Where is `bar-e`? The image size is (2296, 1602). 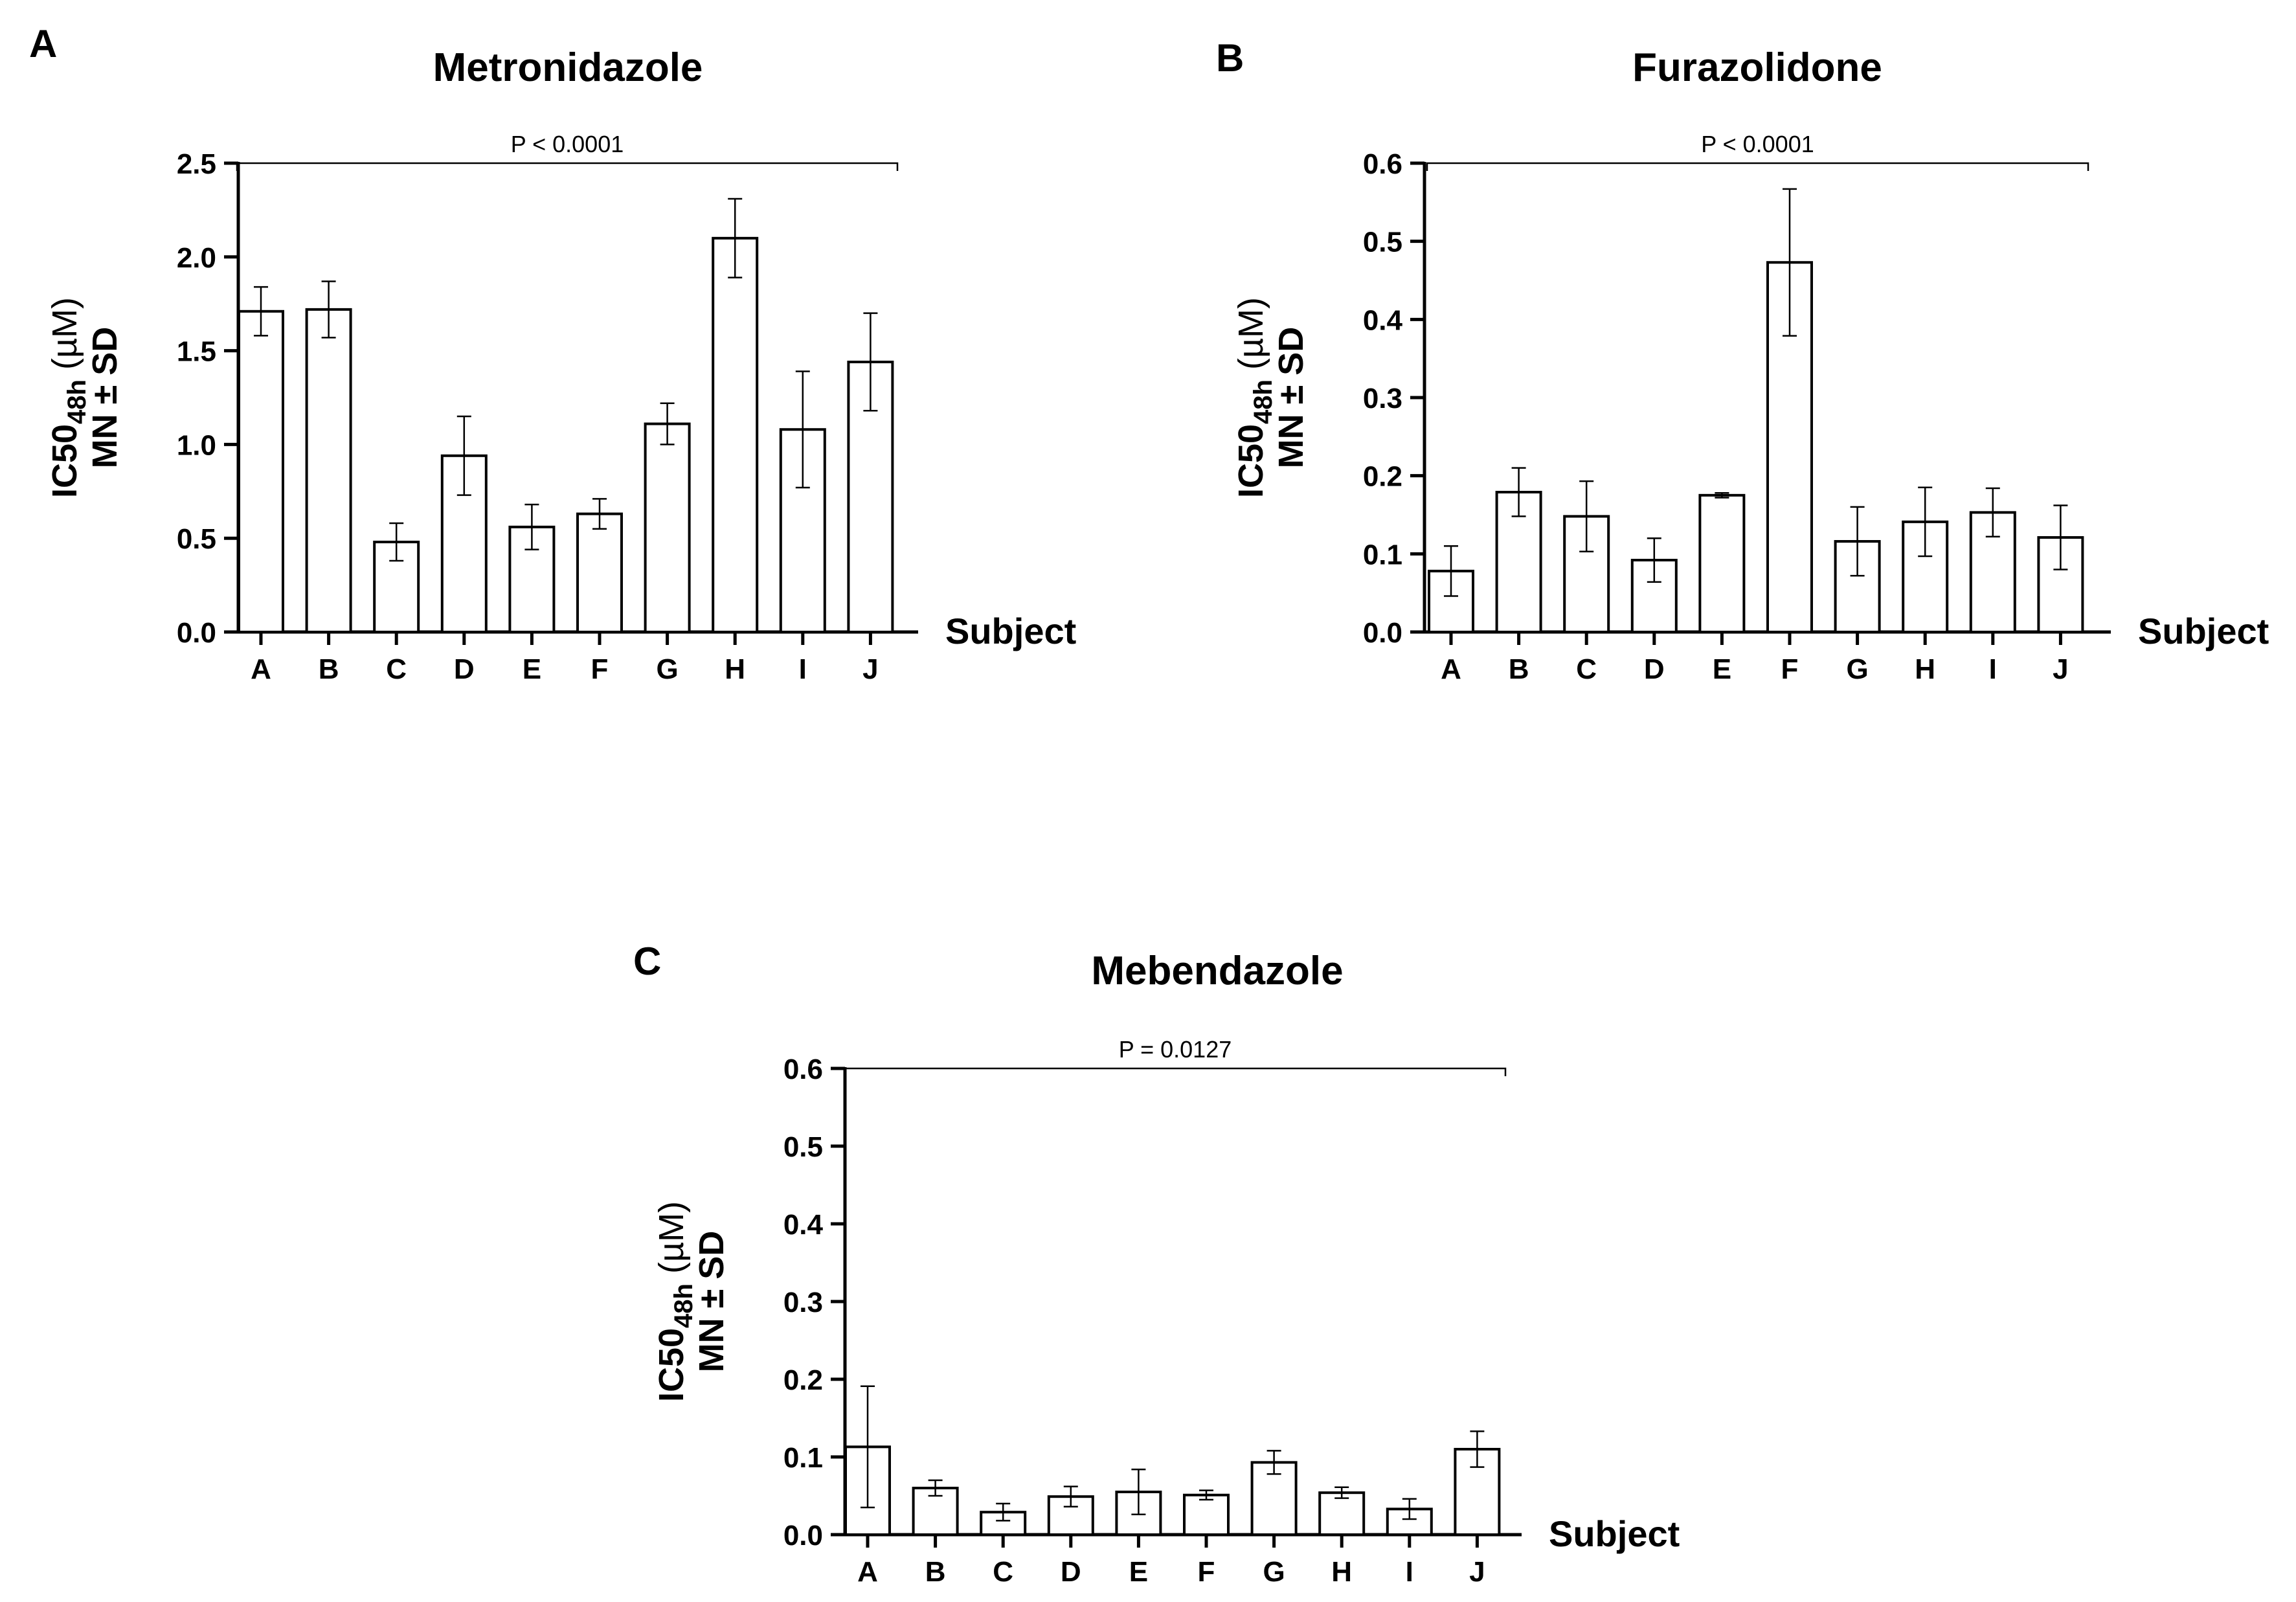 bar-e is located at coordinates (1722, 563).